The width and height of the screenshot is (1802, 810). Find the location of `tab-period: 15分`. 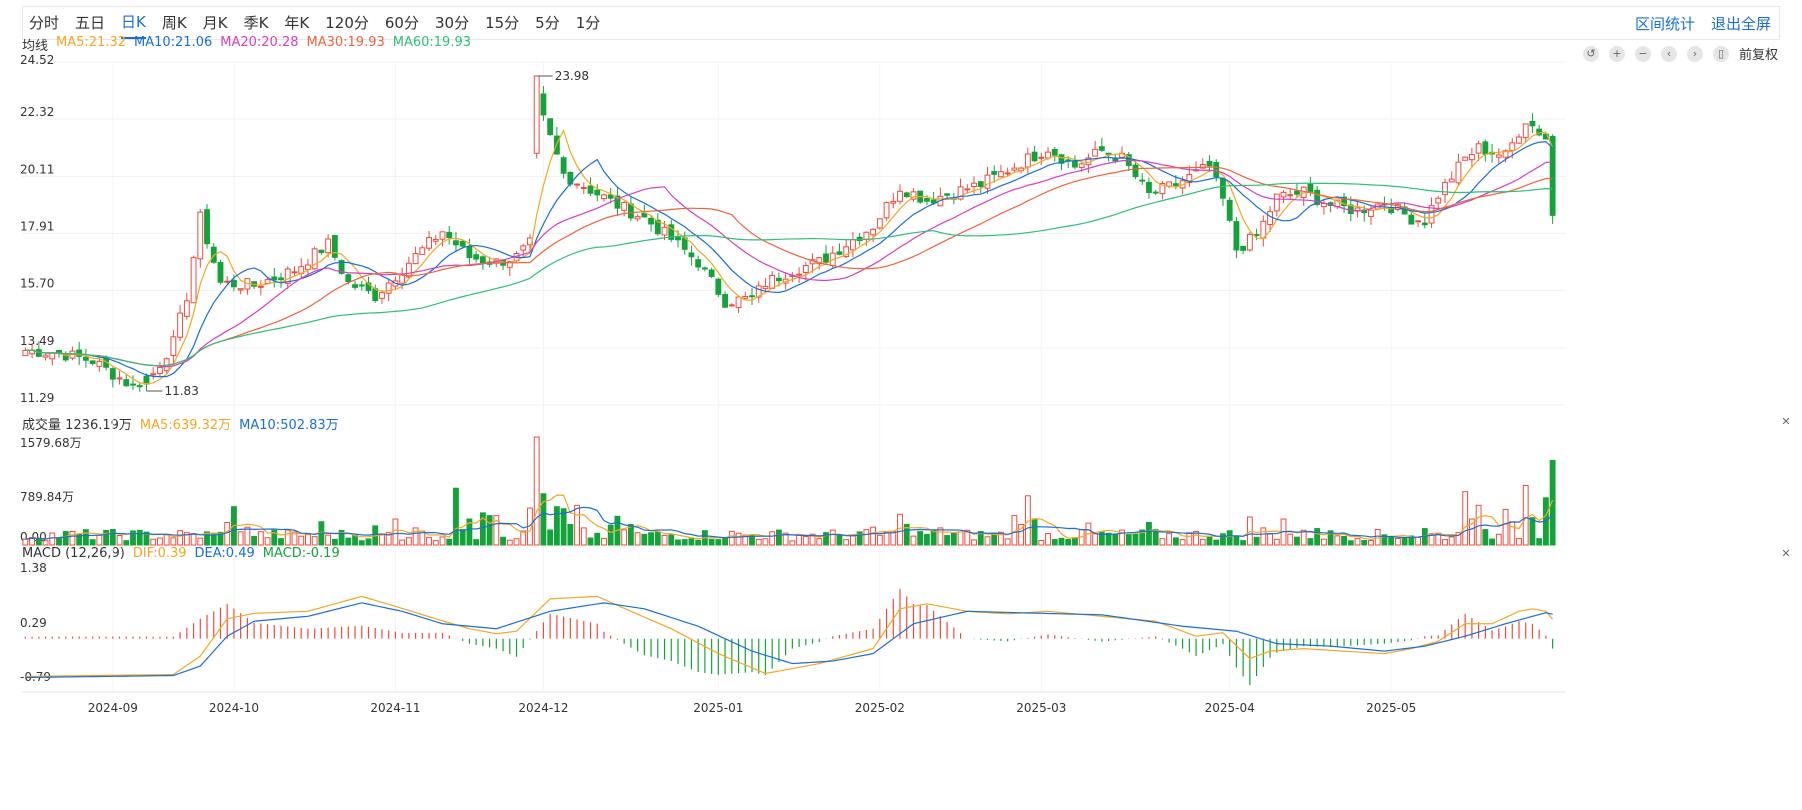

tab-period: 15分 is located at coordinates (502, 23).